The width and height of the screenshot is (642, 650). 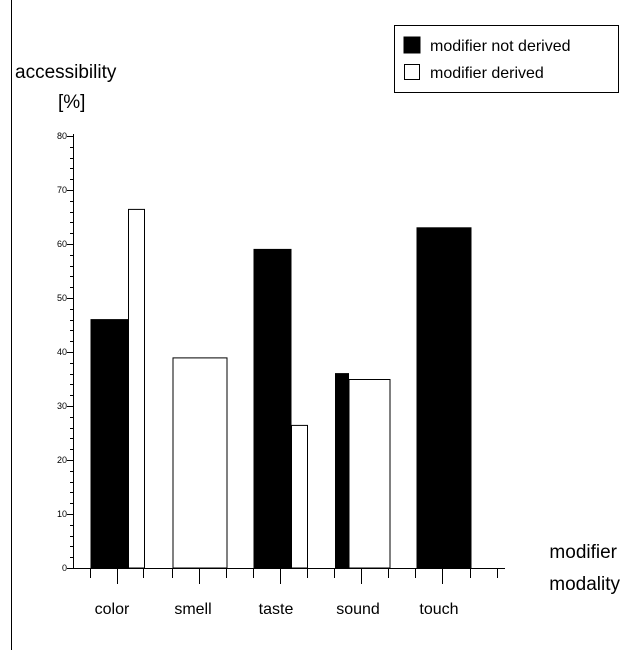 What do you see at coordinates (64, 568) in the screenshot?
I see `y-tick-label: 0` at bounding box center [64, 568].